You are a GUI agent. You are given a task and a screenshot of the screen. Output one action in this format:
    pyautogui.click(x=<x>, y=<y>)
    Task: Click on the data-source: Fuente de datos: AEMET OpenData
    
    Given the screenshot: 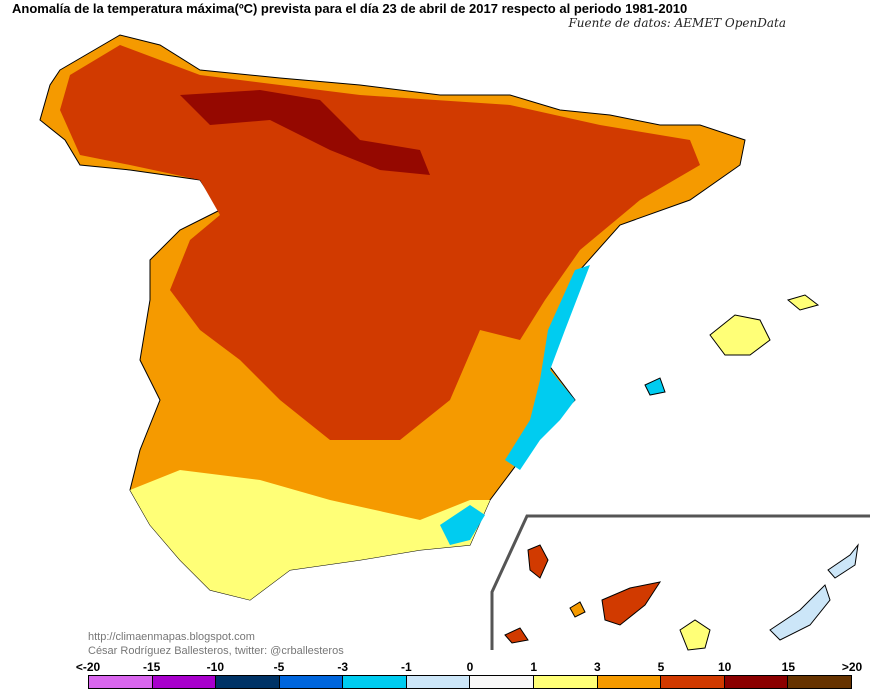 What is the action you would take?
    pyautogui.click(x=677, y=23)
    